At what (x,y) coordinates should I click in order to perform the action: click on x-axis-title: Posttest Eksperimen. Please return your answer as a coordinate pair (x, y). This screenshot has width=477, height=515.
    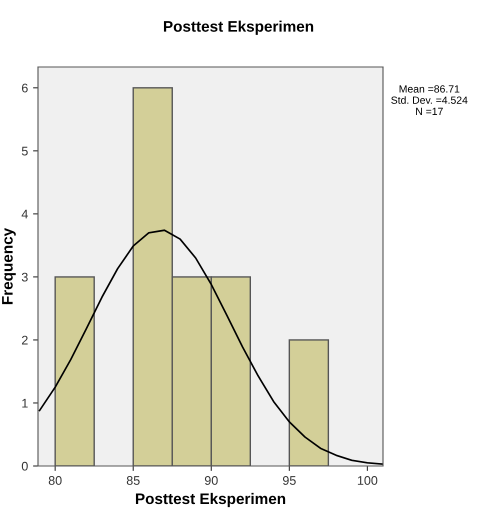
    Looking at the image, I should click on (211, 500).